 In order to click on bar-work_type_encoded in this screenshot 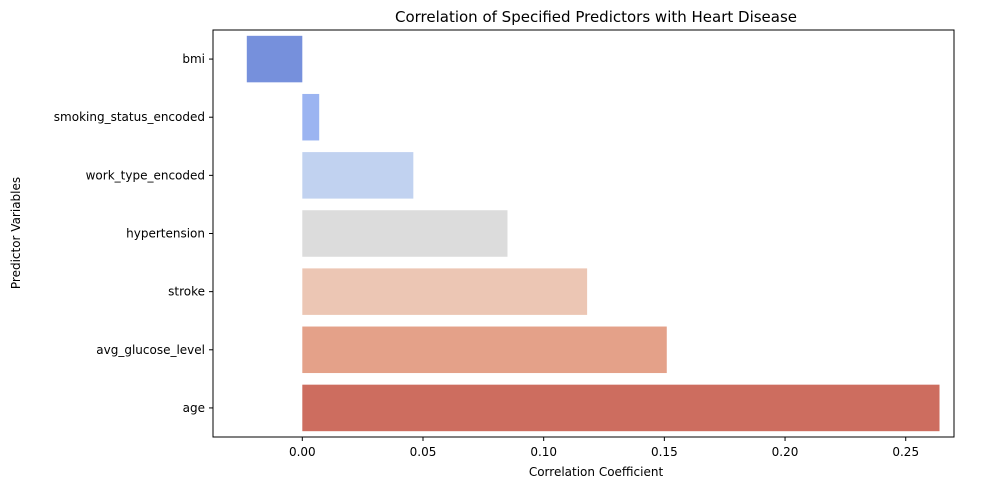, I will do `click(358, 175)`.